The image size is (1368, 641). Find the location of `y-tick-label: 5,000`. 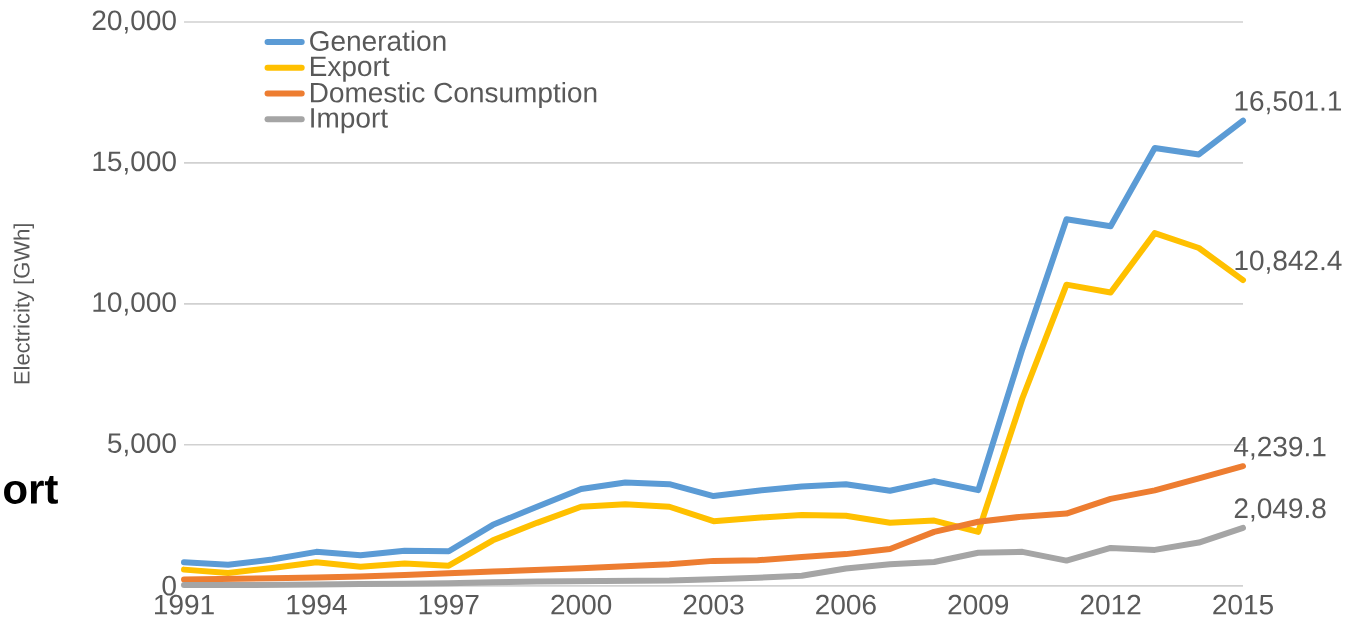

y-tick-label: 5,000 is located at coordinates (142, 445).